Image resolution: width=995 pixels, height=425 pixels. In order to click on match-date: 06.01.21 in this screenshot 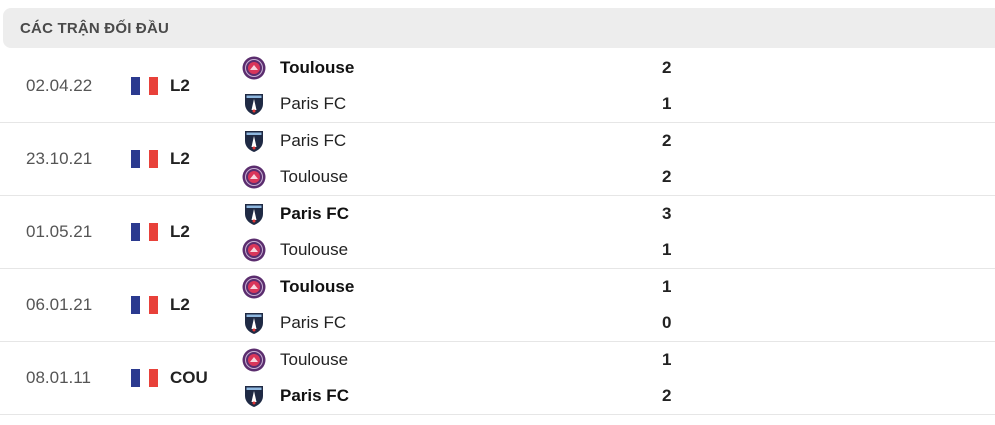, I will do `click(59, 304)`.